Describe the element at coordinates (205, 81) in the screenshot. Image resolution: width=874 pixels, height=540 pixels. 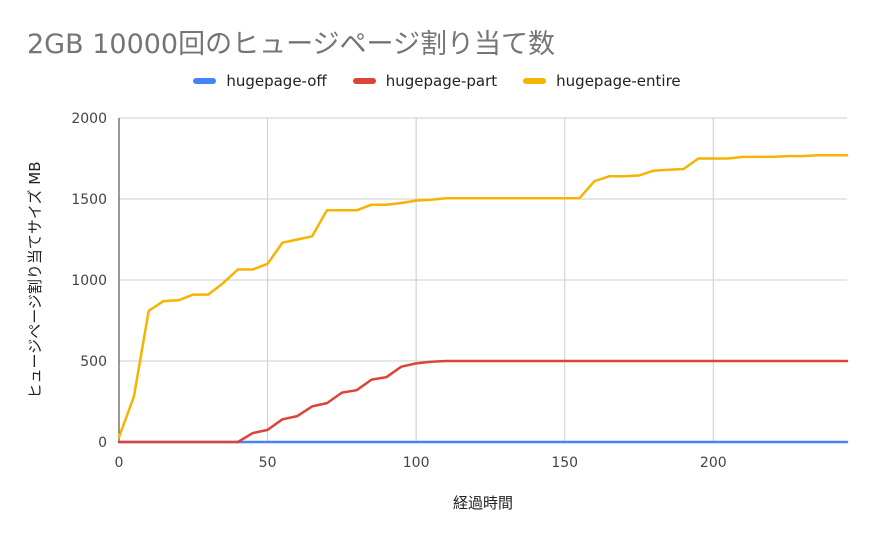
I see `legend-swatch-hugepage-off` at that location.